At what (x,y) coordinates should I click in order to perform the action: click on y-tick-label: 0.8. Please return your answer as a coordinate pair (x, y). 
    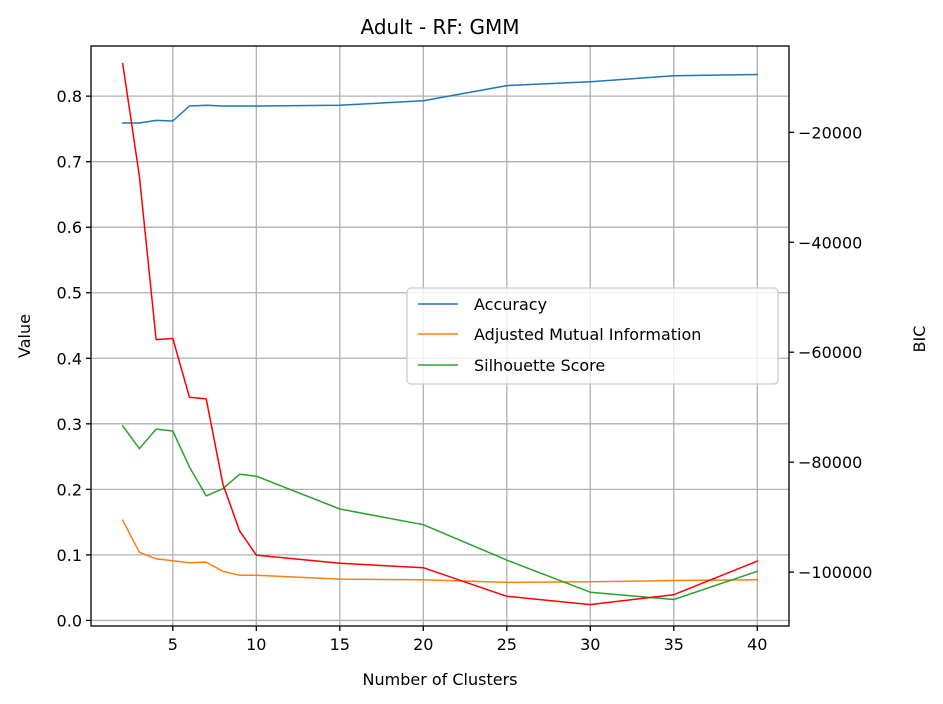
    Looking at the image, I should click on (69, 96).